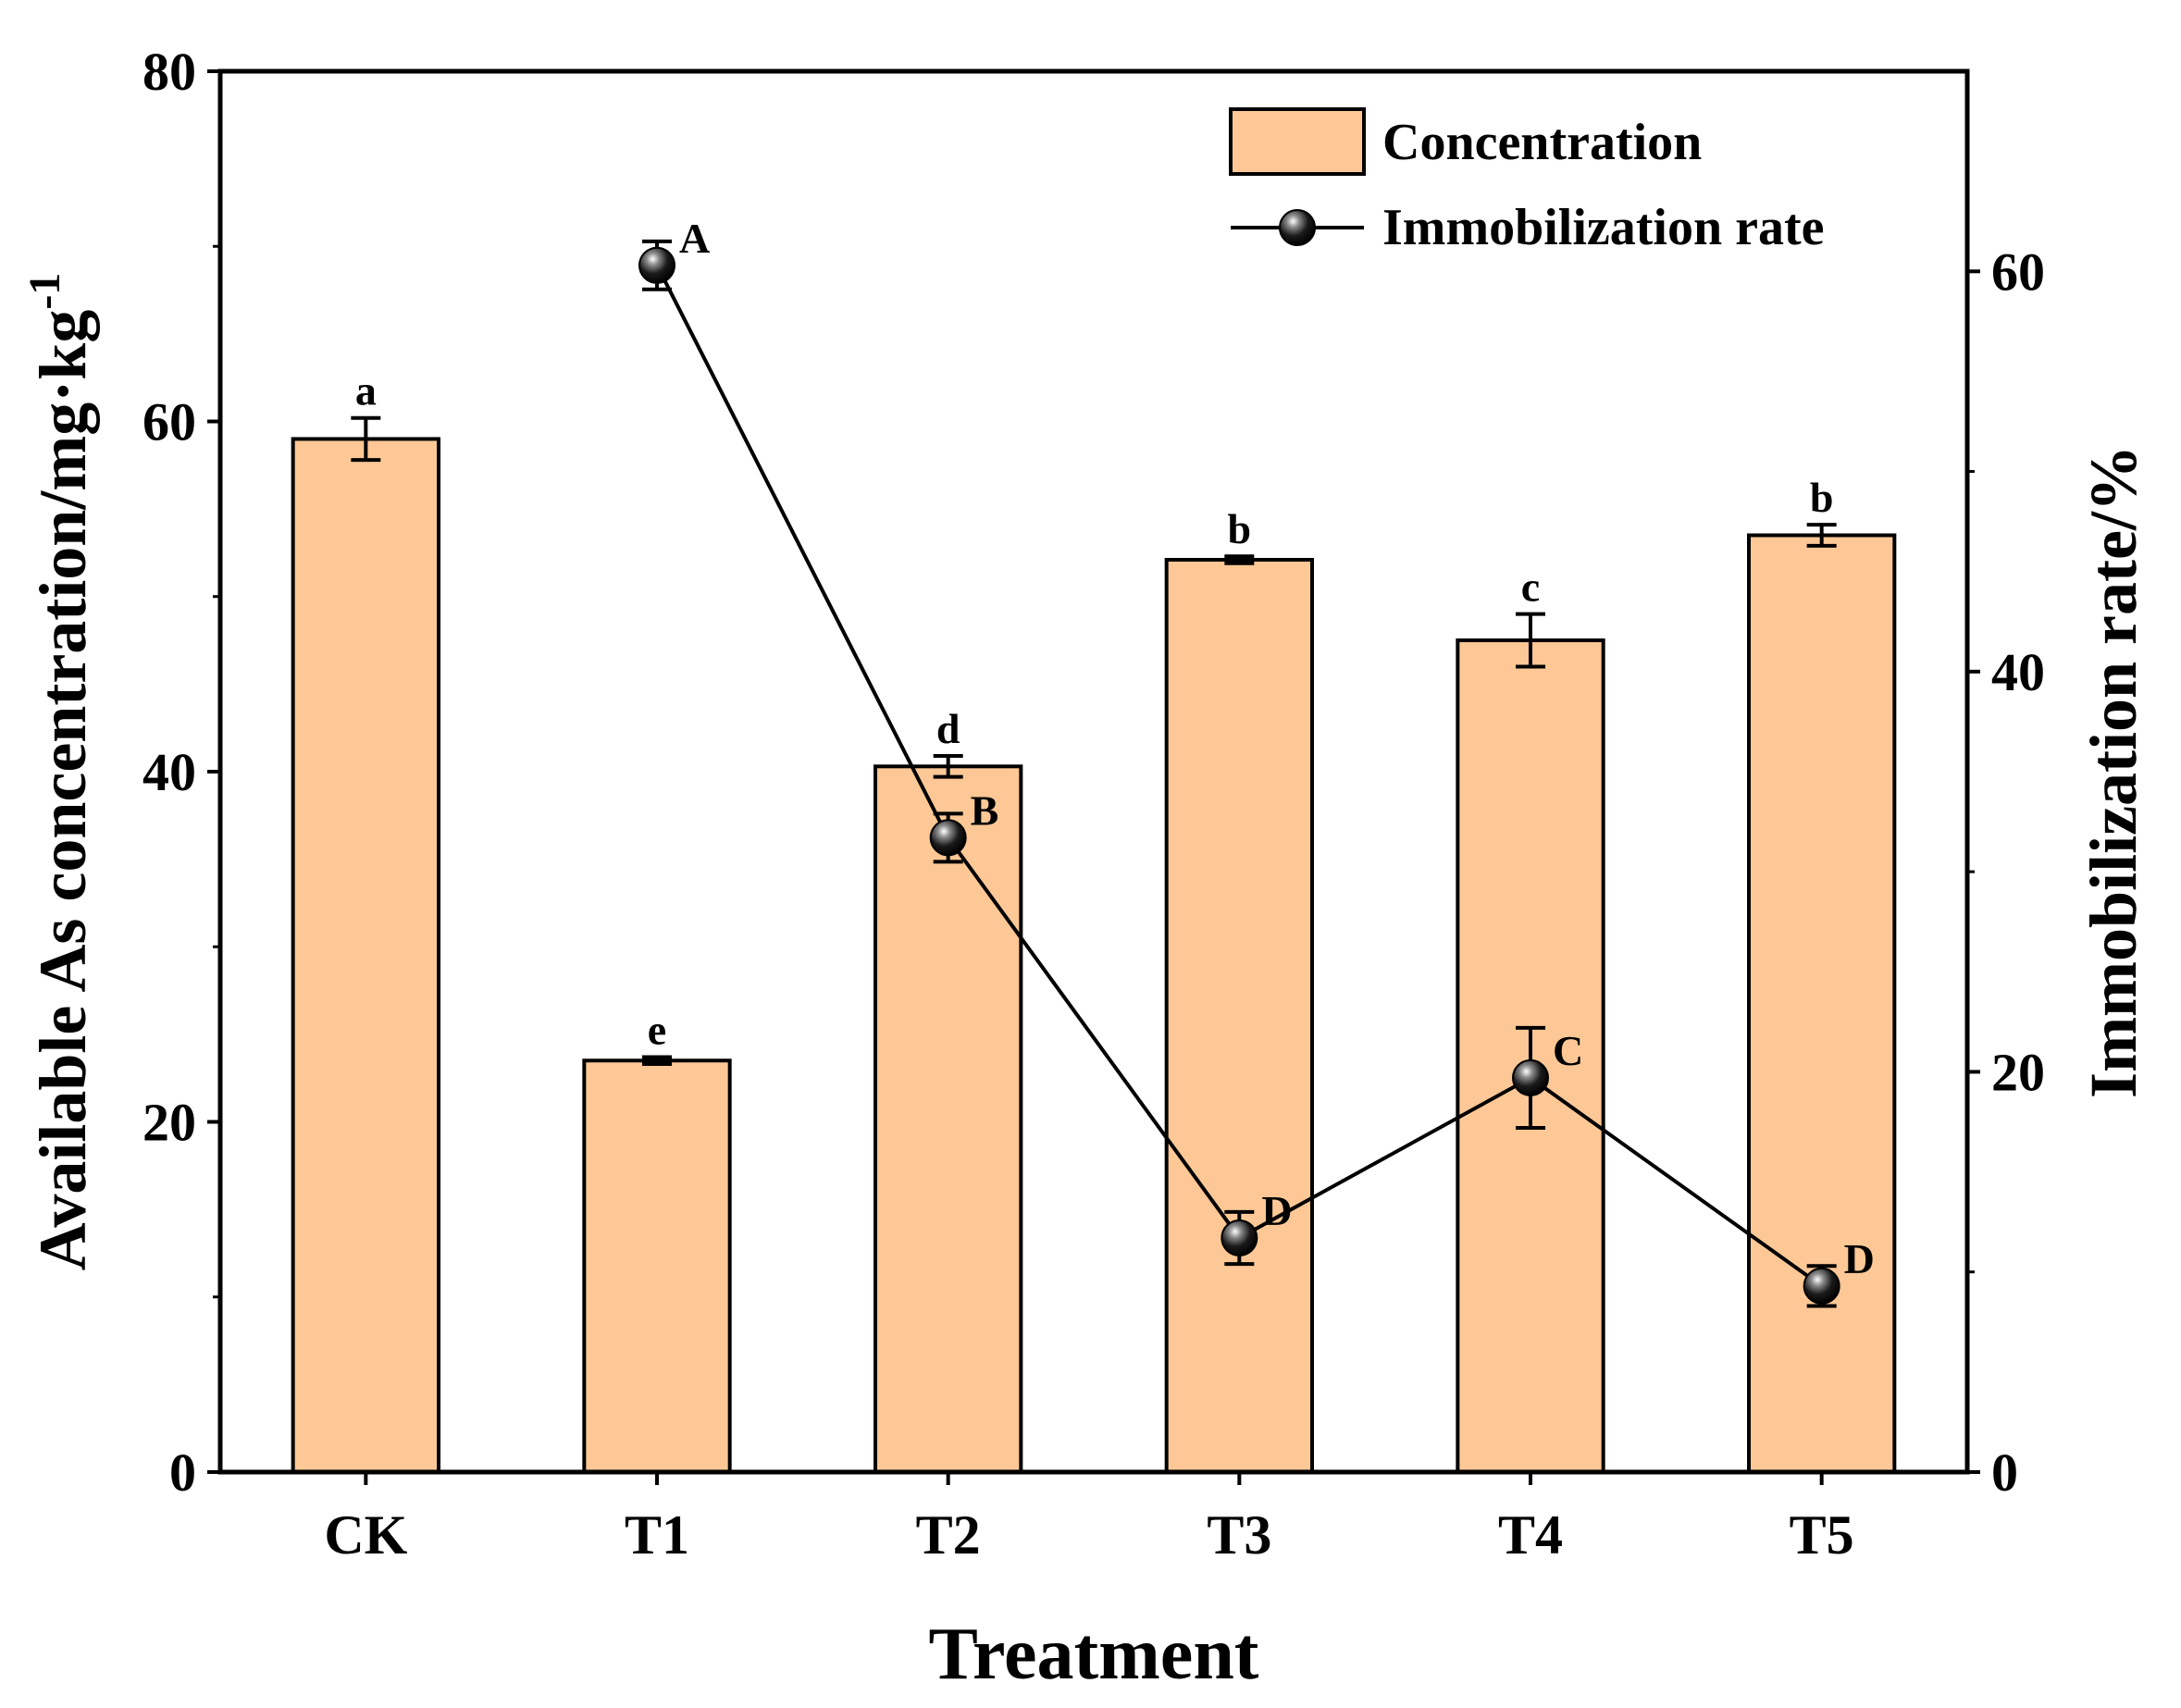 The image size is (2181, 1708). I want to click on line-point-T3, so click(1239, 1237).